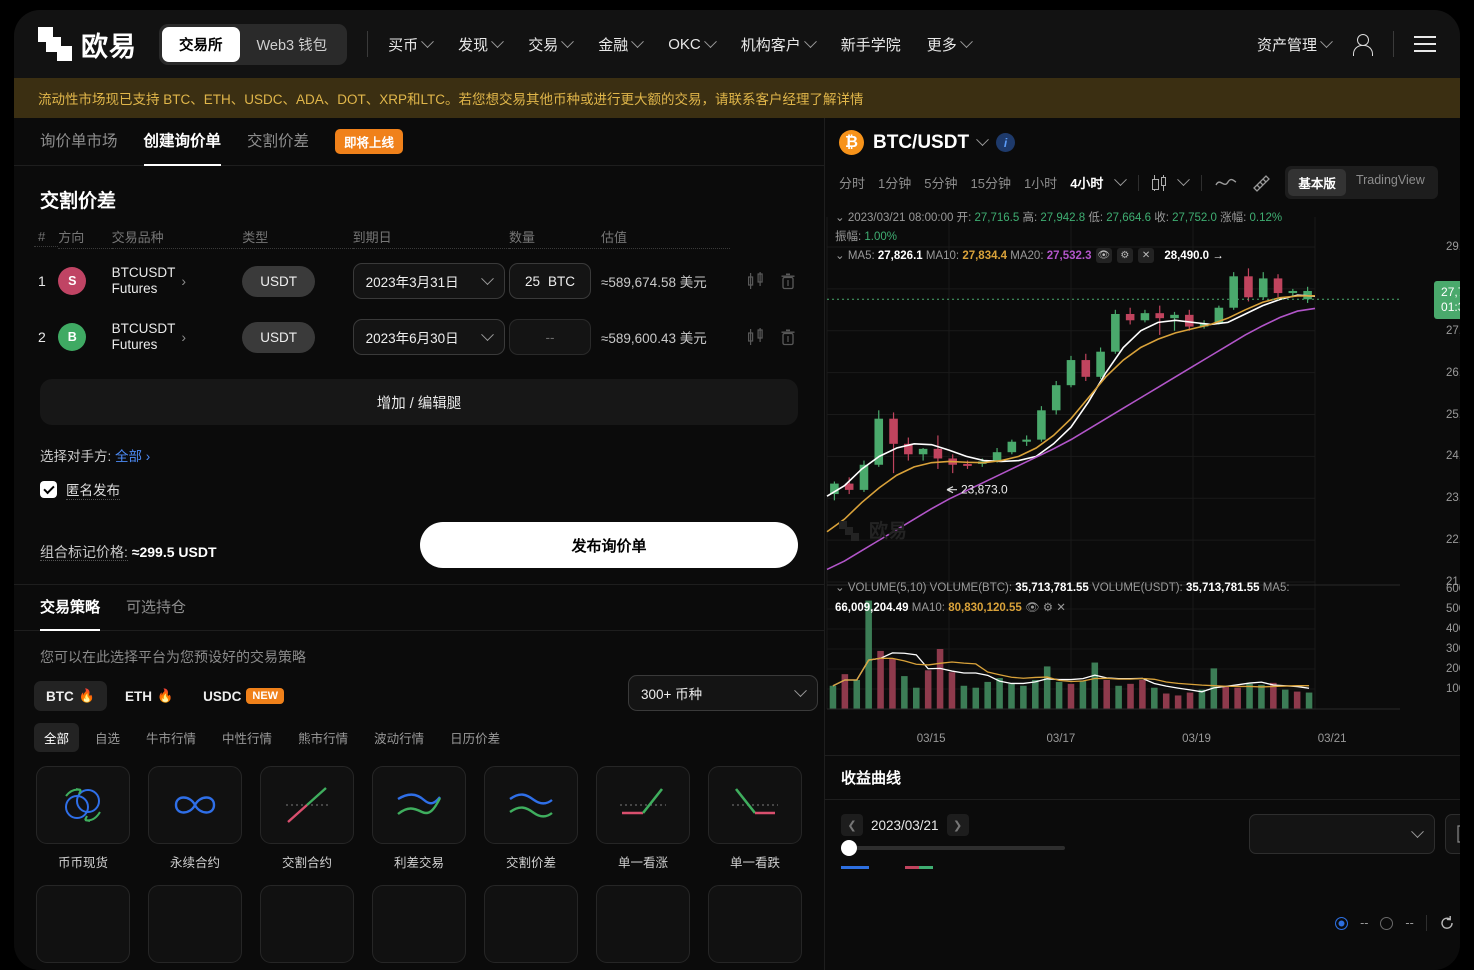  What do you see at coordinates (852, 825) in the screenshot?
I see `prev-date-button: ❮` at bounding box center [852, 825].